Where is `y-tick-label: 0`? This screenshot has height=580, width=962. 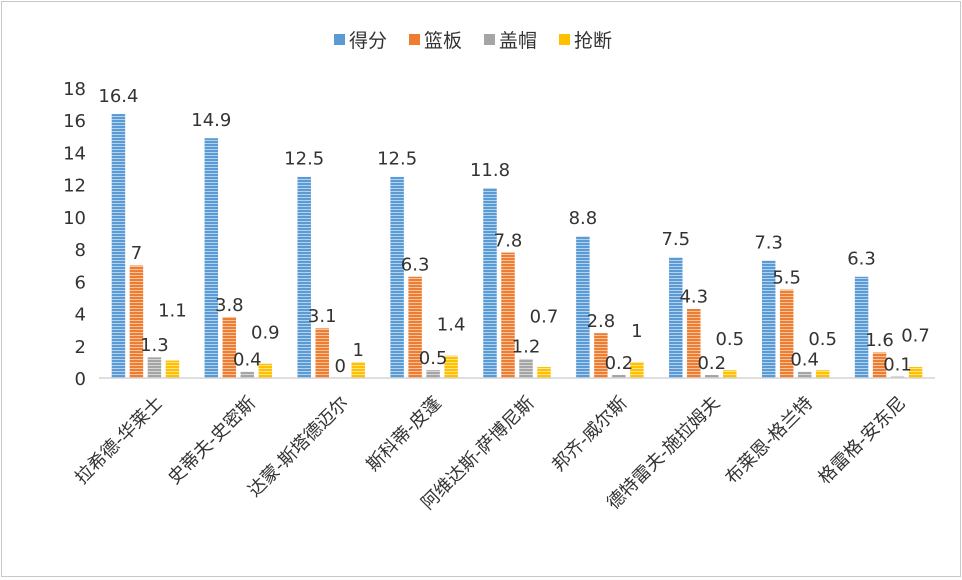 y-tick-label: 0 is located at coordinates (80, 379).